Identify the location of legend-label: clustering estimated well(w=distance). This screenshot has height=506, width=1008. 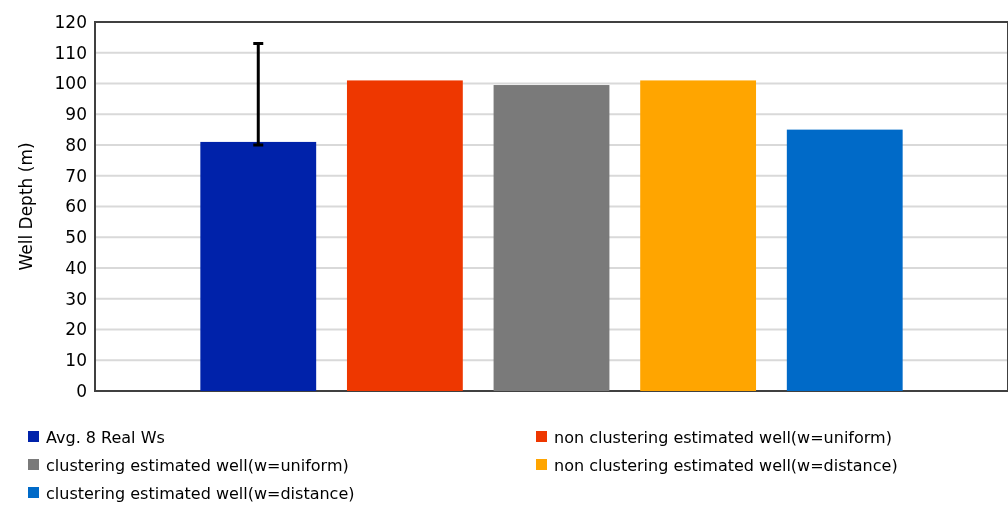
(200, 493).